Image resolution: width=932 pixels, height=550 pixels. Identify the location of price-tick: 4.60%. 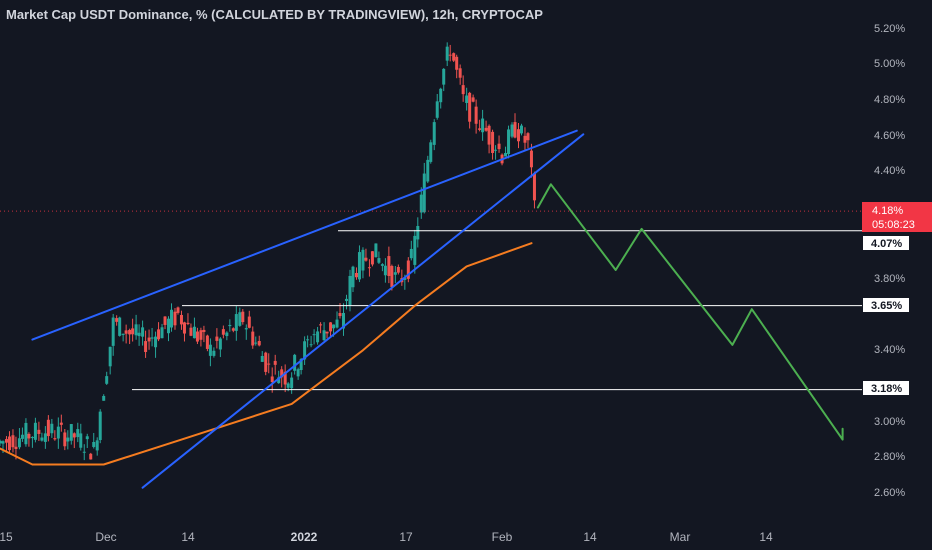
(890, 136).